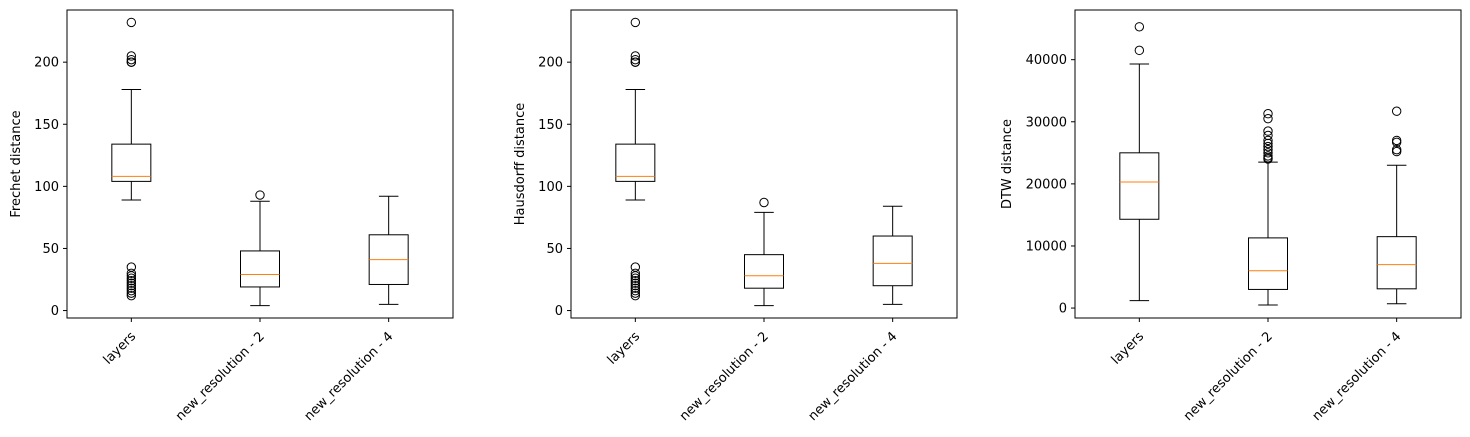 The height and width of the screenshot is (437, 1470). Describe the element at coordinates (16, 163) in the screenshot. I see `y-axis-label: Frechet distance` at that location.